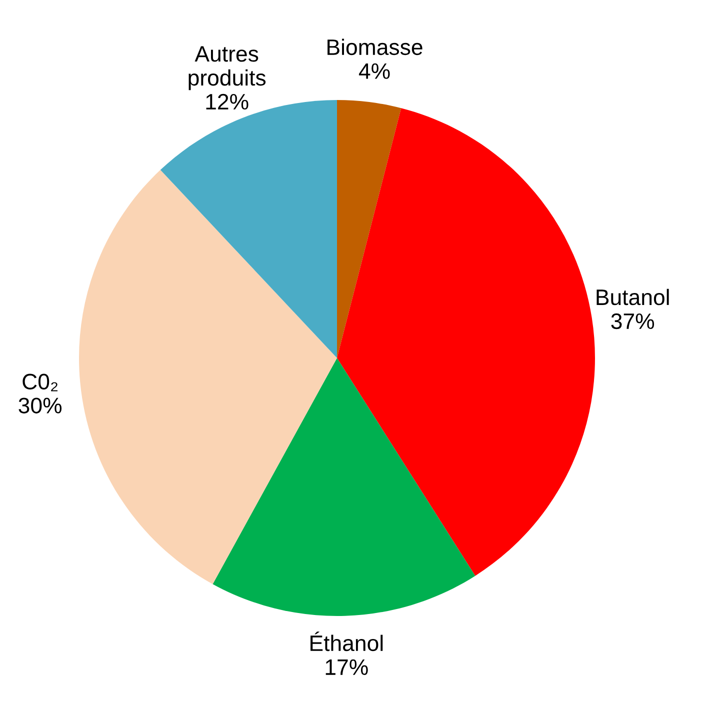 This screenshot has height=704, width=705. I want to click on data-label: 4%, so click(374, 71).